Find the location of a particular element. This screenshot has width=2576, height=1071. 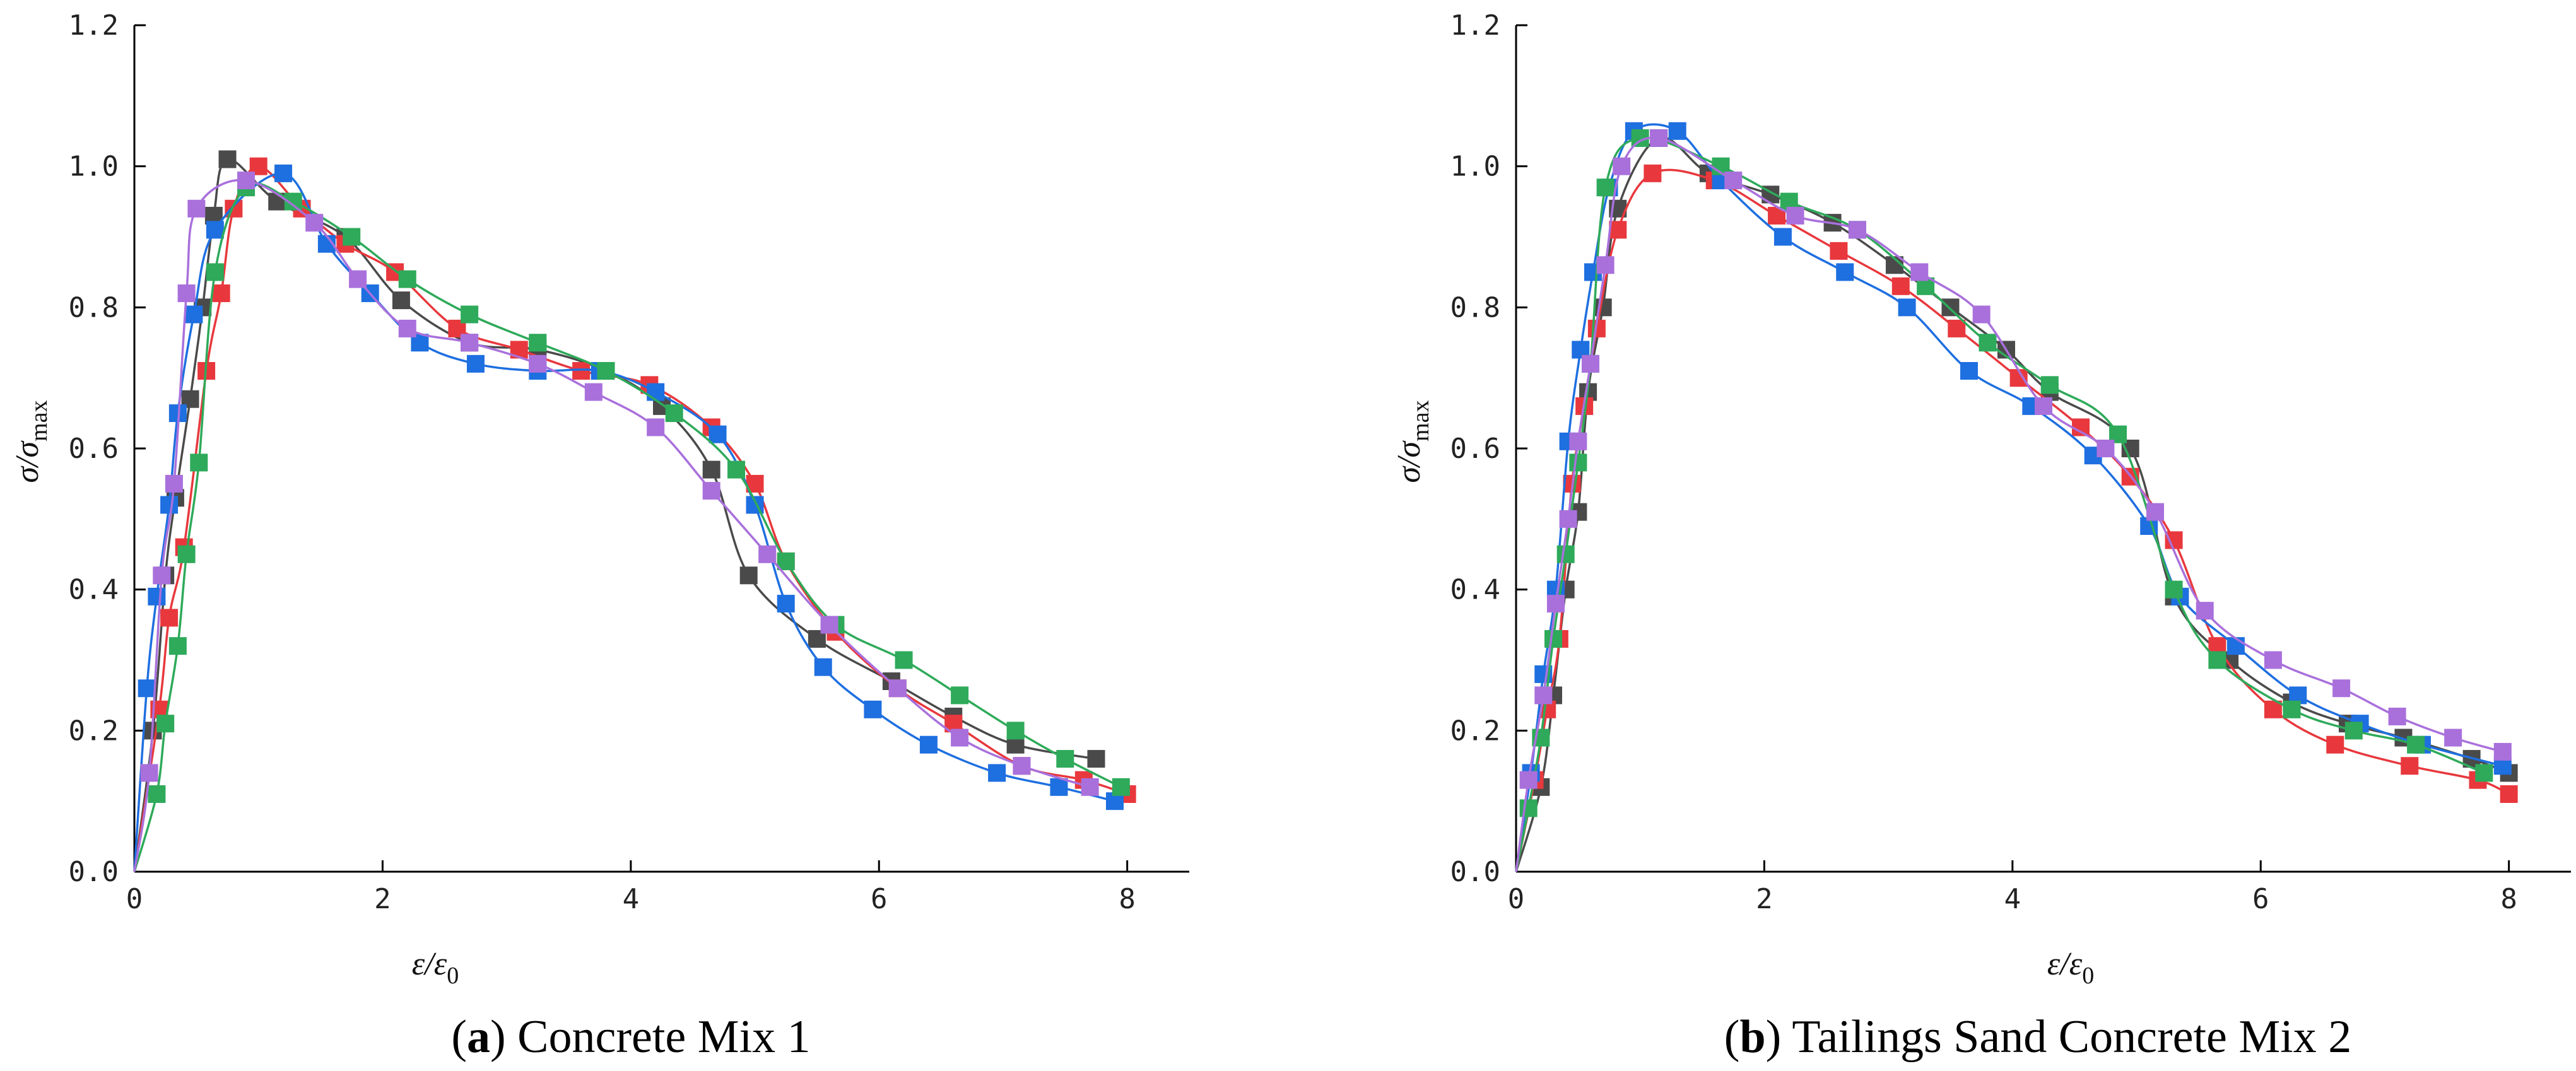

y-tick-label-b: 0.8 is located at coordinates (1475, 307).